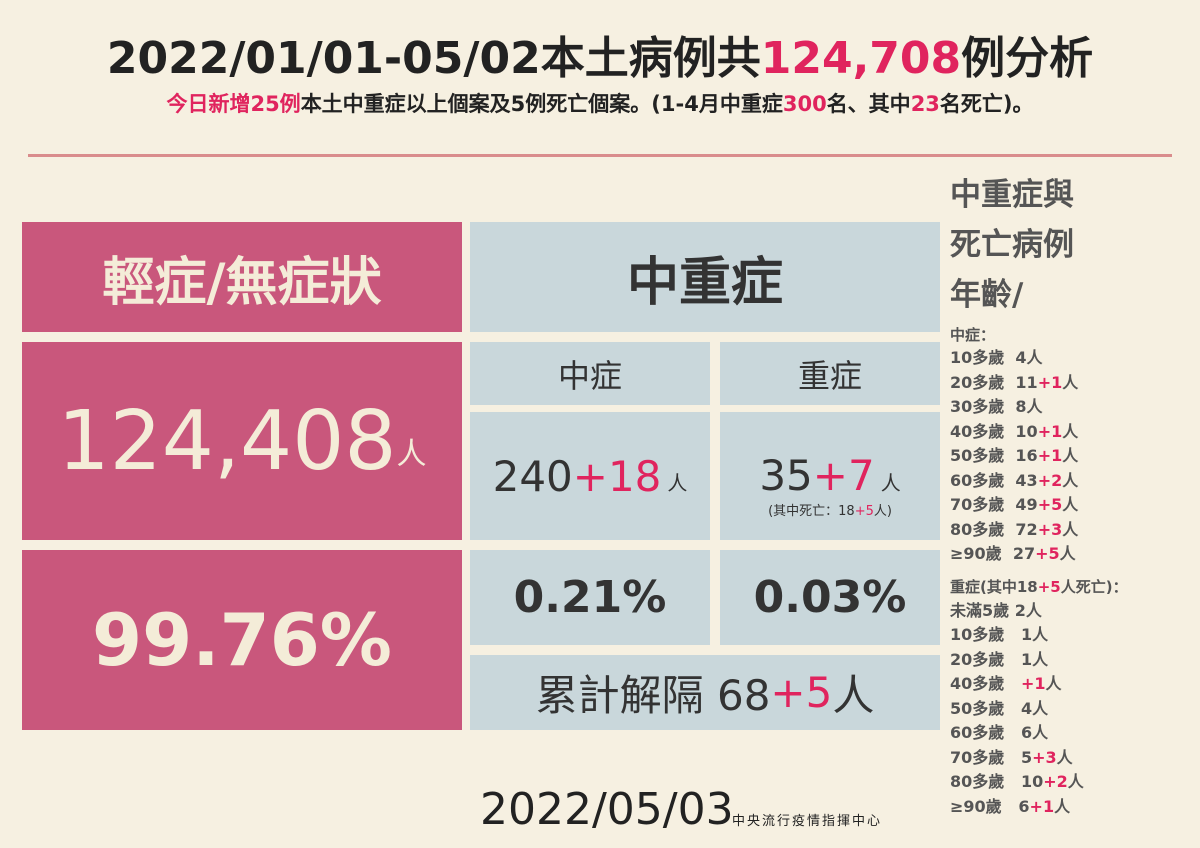  I want to click on text: 名死亡)。, so click(986, 104).